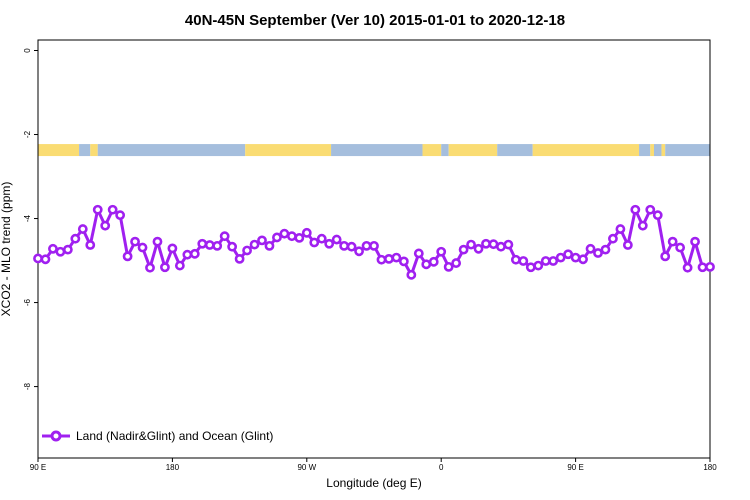 This screenshot has width=750, height=500. Describe the element at coordinates (441, 467) in the screenshot. I see `x-tick-label: 0` at that location.